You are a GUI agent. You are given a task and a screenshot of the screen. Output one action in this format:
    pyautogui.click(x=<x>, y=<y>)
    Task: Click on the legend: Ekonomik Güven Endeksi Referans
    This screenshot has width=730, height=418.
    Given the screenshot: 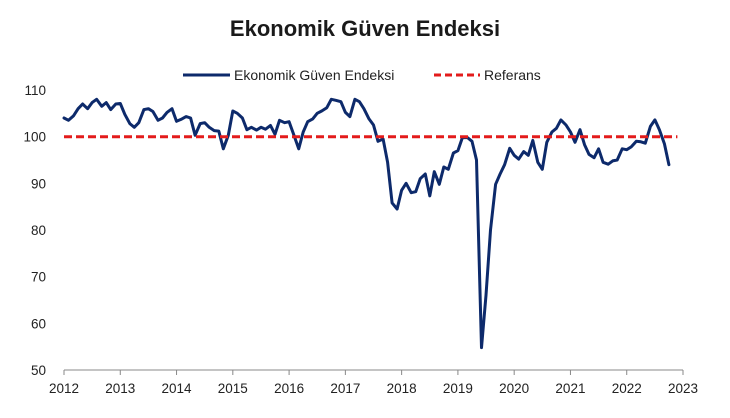 What is the action you would take?
    pyautogui.click(x=362, y=75)
    